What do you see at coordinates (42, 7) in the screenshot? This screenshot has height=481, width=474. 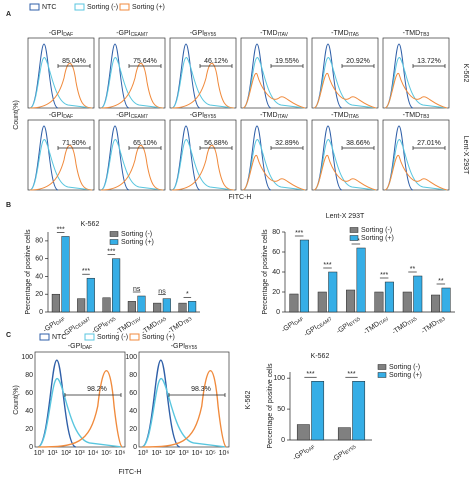 I see `legend-item: NTC` at bounding box center [42, 7].